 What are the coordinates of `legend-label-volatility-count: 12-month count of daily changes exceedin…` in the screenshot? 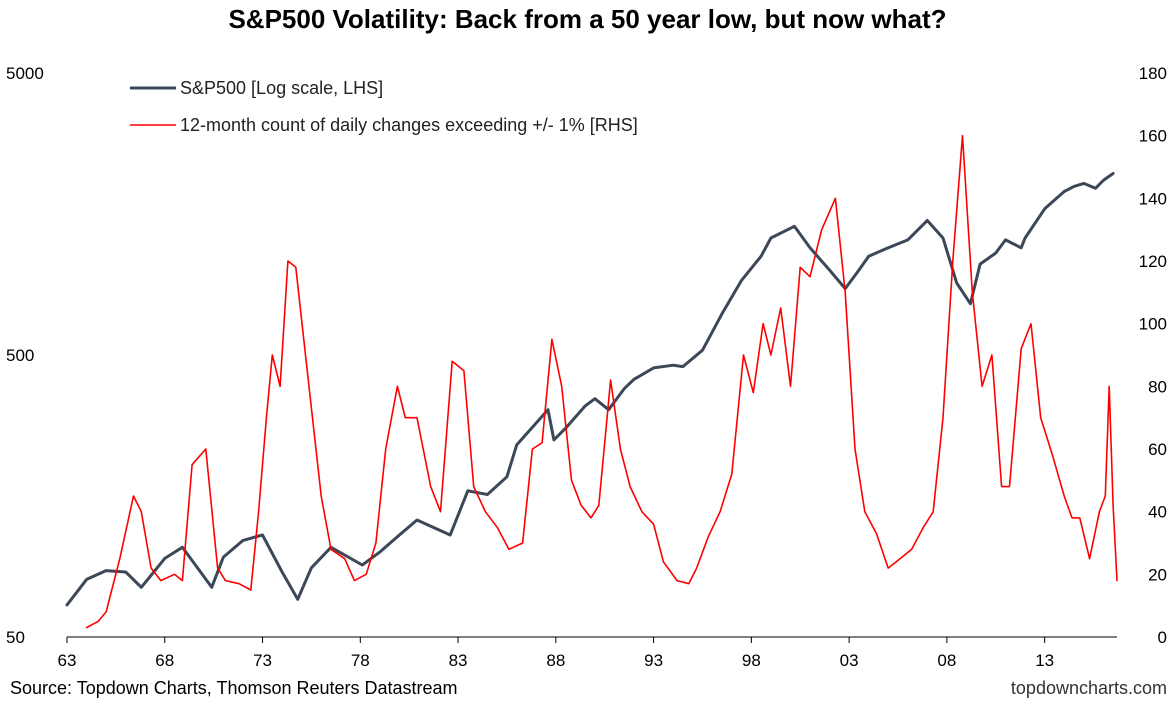 It's located at (409, 125).